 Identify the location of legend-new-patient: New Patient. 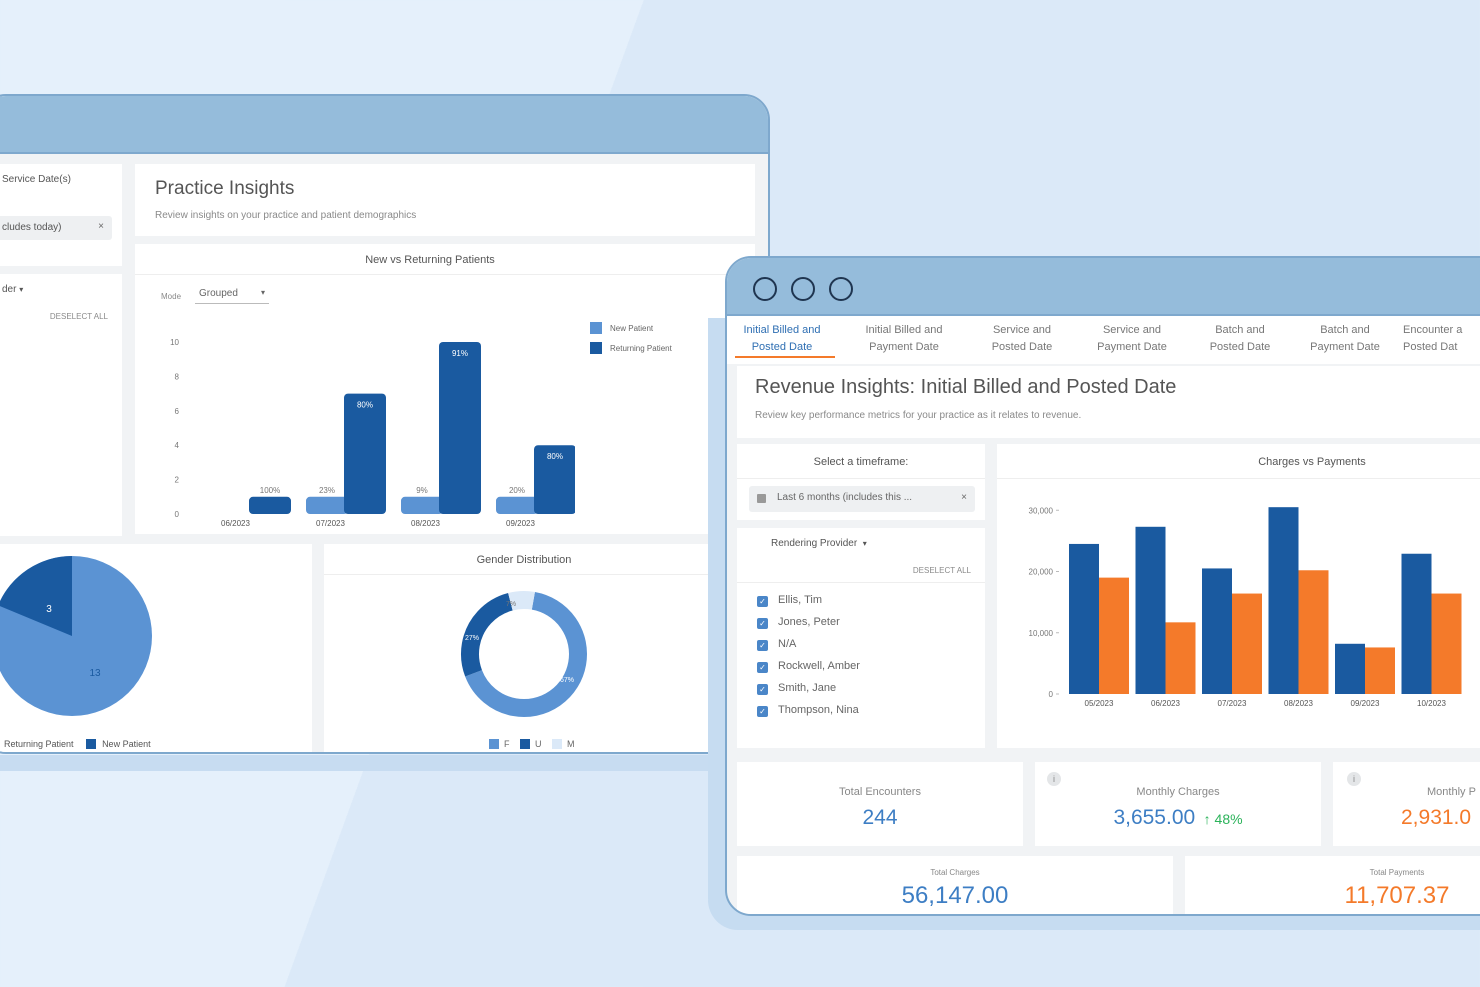
(631, 328).